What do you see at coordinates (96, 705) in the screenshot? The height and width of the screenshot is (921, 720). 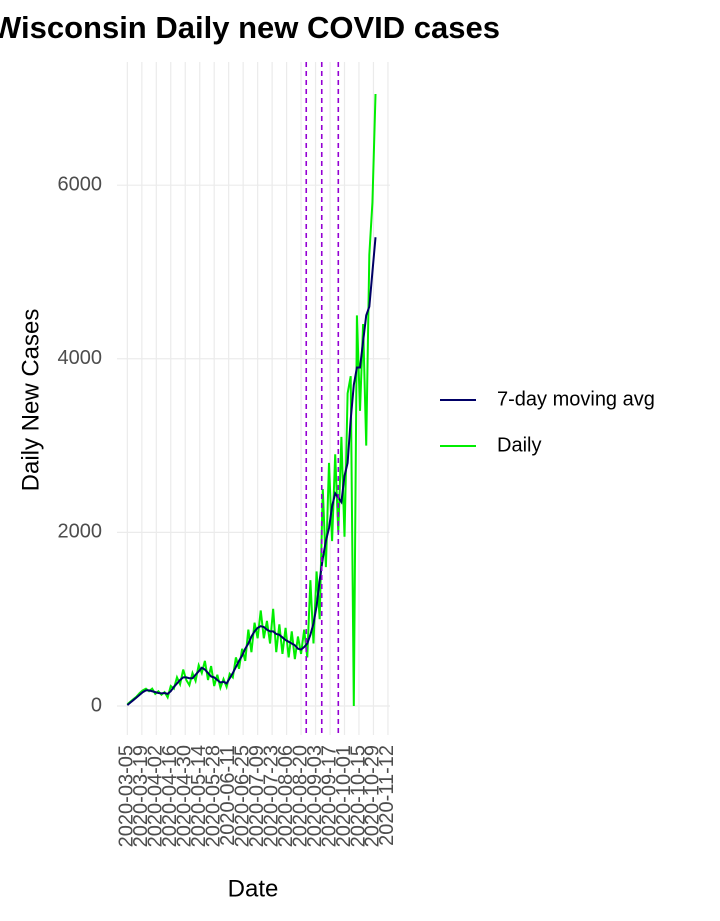 I see `y-tick-label: 0` at bounding box center [96, 705].